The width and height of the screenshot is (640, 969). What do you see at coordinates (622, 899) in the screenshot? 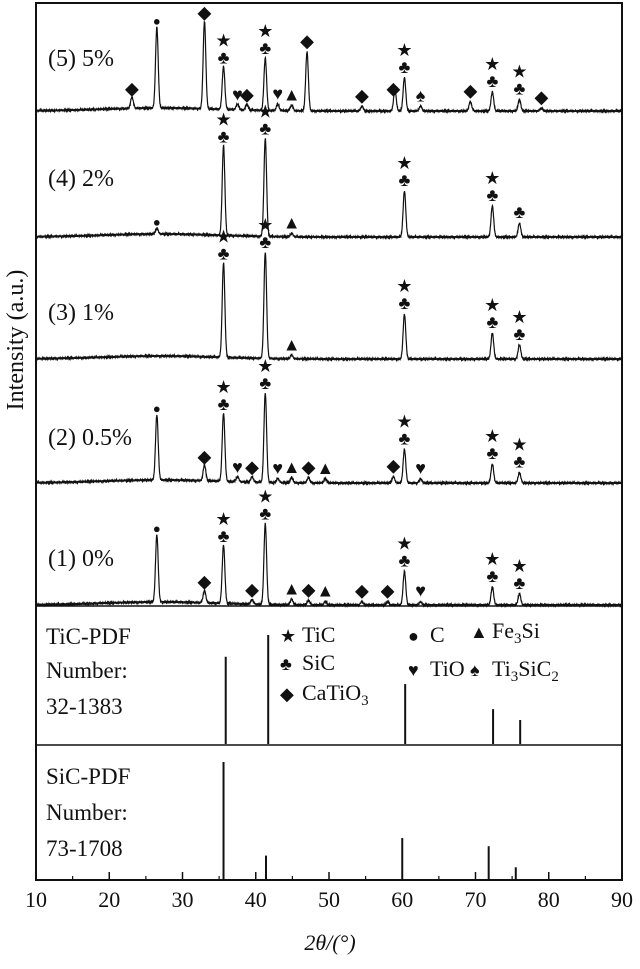
I see `x-tick-label: 90` at bounding box center [622, 899].